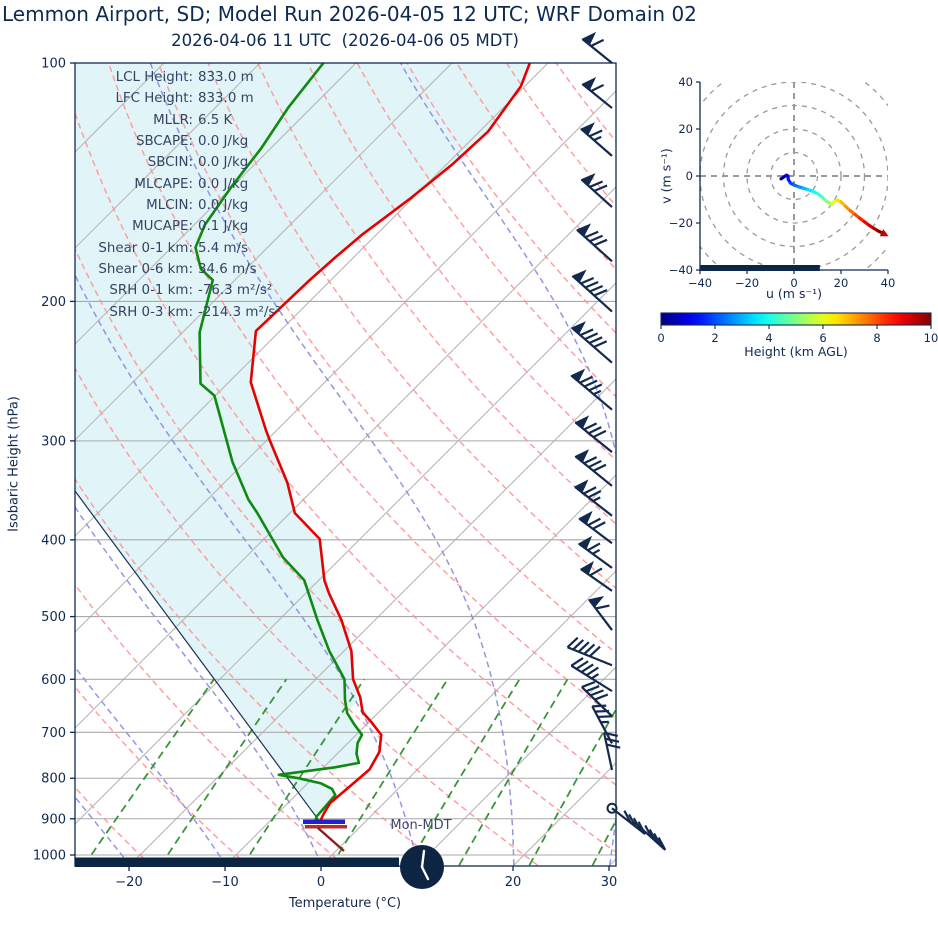 The height and width of the screenshot is (936, 938). Describe the element at coordinates (884, 233) in the screenshot. I see `hodograph-end-marker` at that location.